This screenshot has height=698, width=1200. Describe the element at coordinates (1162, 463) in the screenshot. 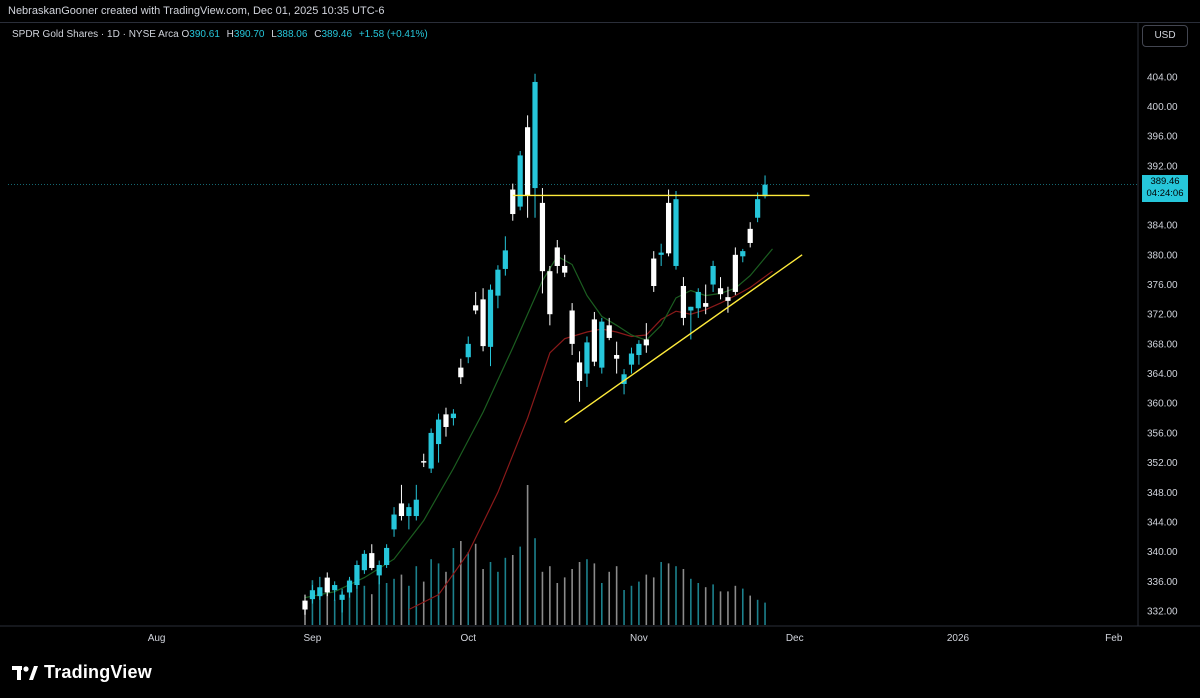

I see `price-tick-label: 352.00` at that location.